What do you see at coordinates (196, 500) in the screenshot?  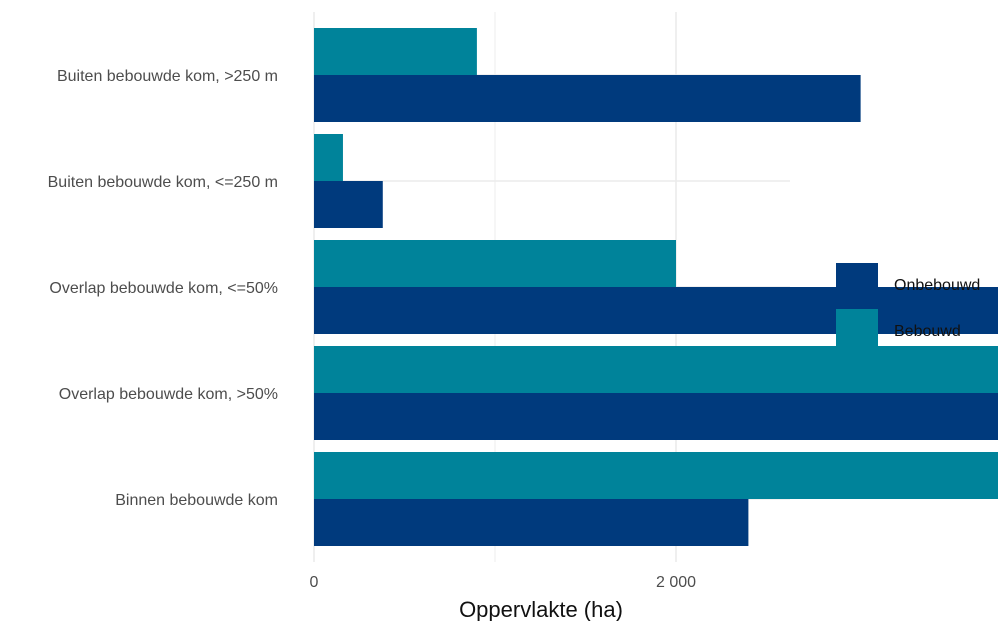 I see `category-label: Binnen bebouwde kom` at bounding box center [196, 500].